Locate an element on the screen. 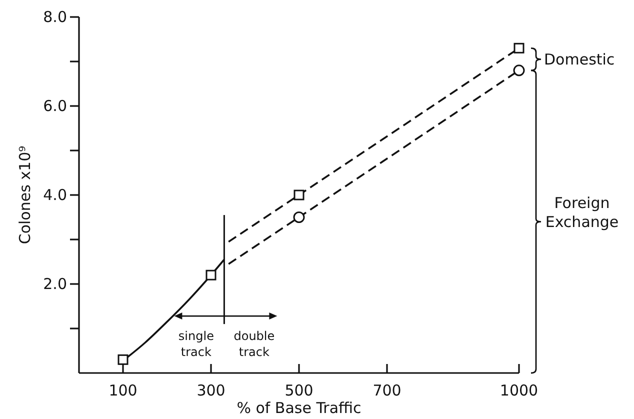 Image resolution: width=634 pixels, height=419 pixels. x-axis-title: % of Base Traffic is located at coordinates (299, 408).